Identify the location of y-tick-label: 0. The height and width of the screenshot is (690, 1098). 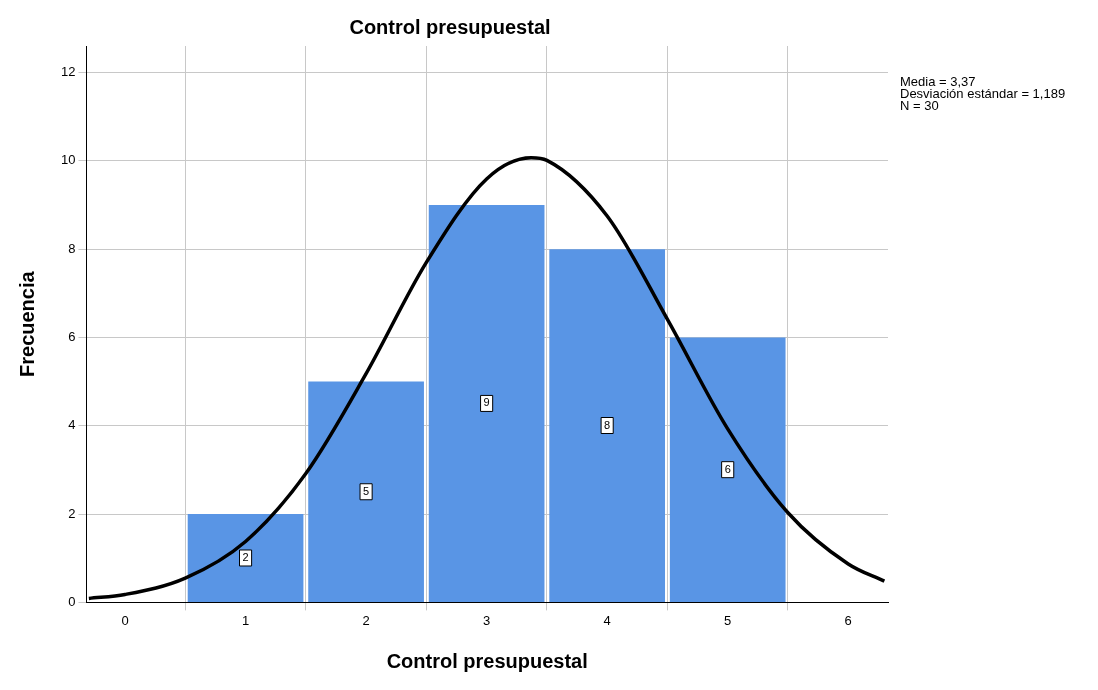
(72, 601).